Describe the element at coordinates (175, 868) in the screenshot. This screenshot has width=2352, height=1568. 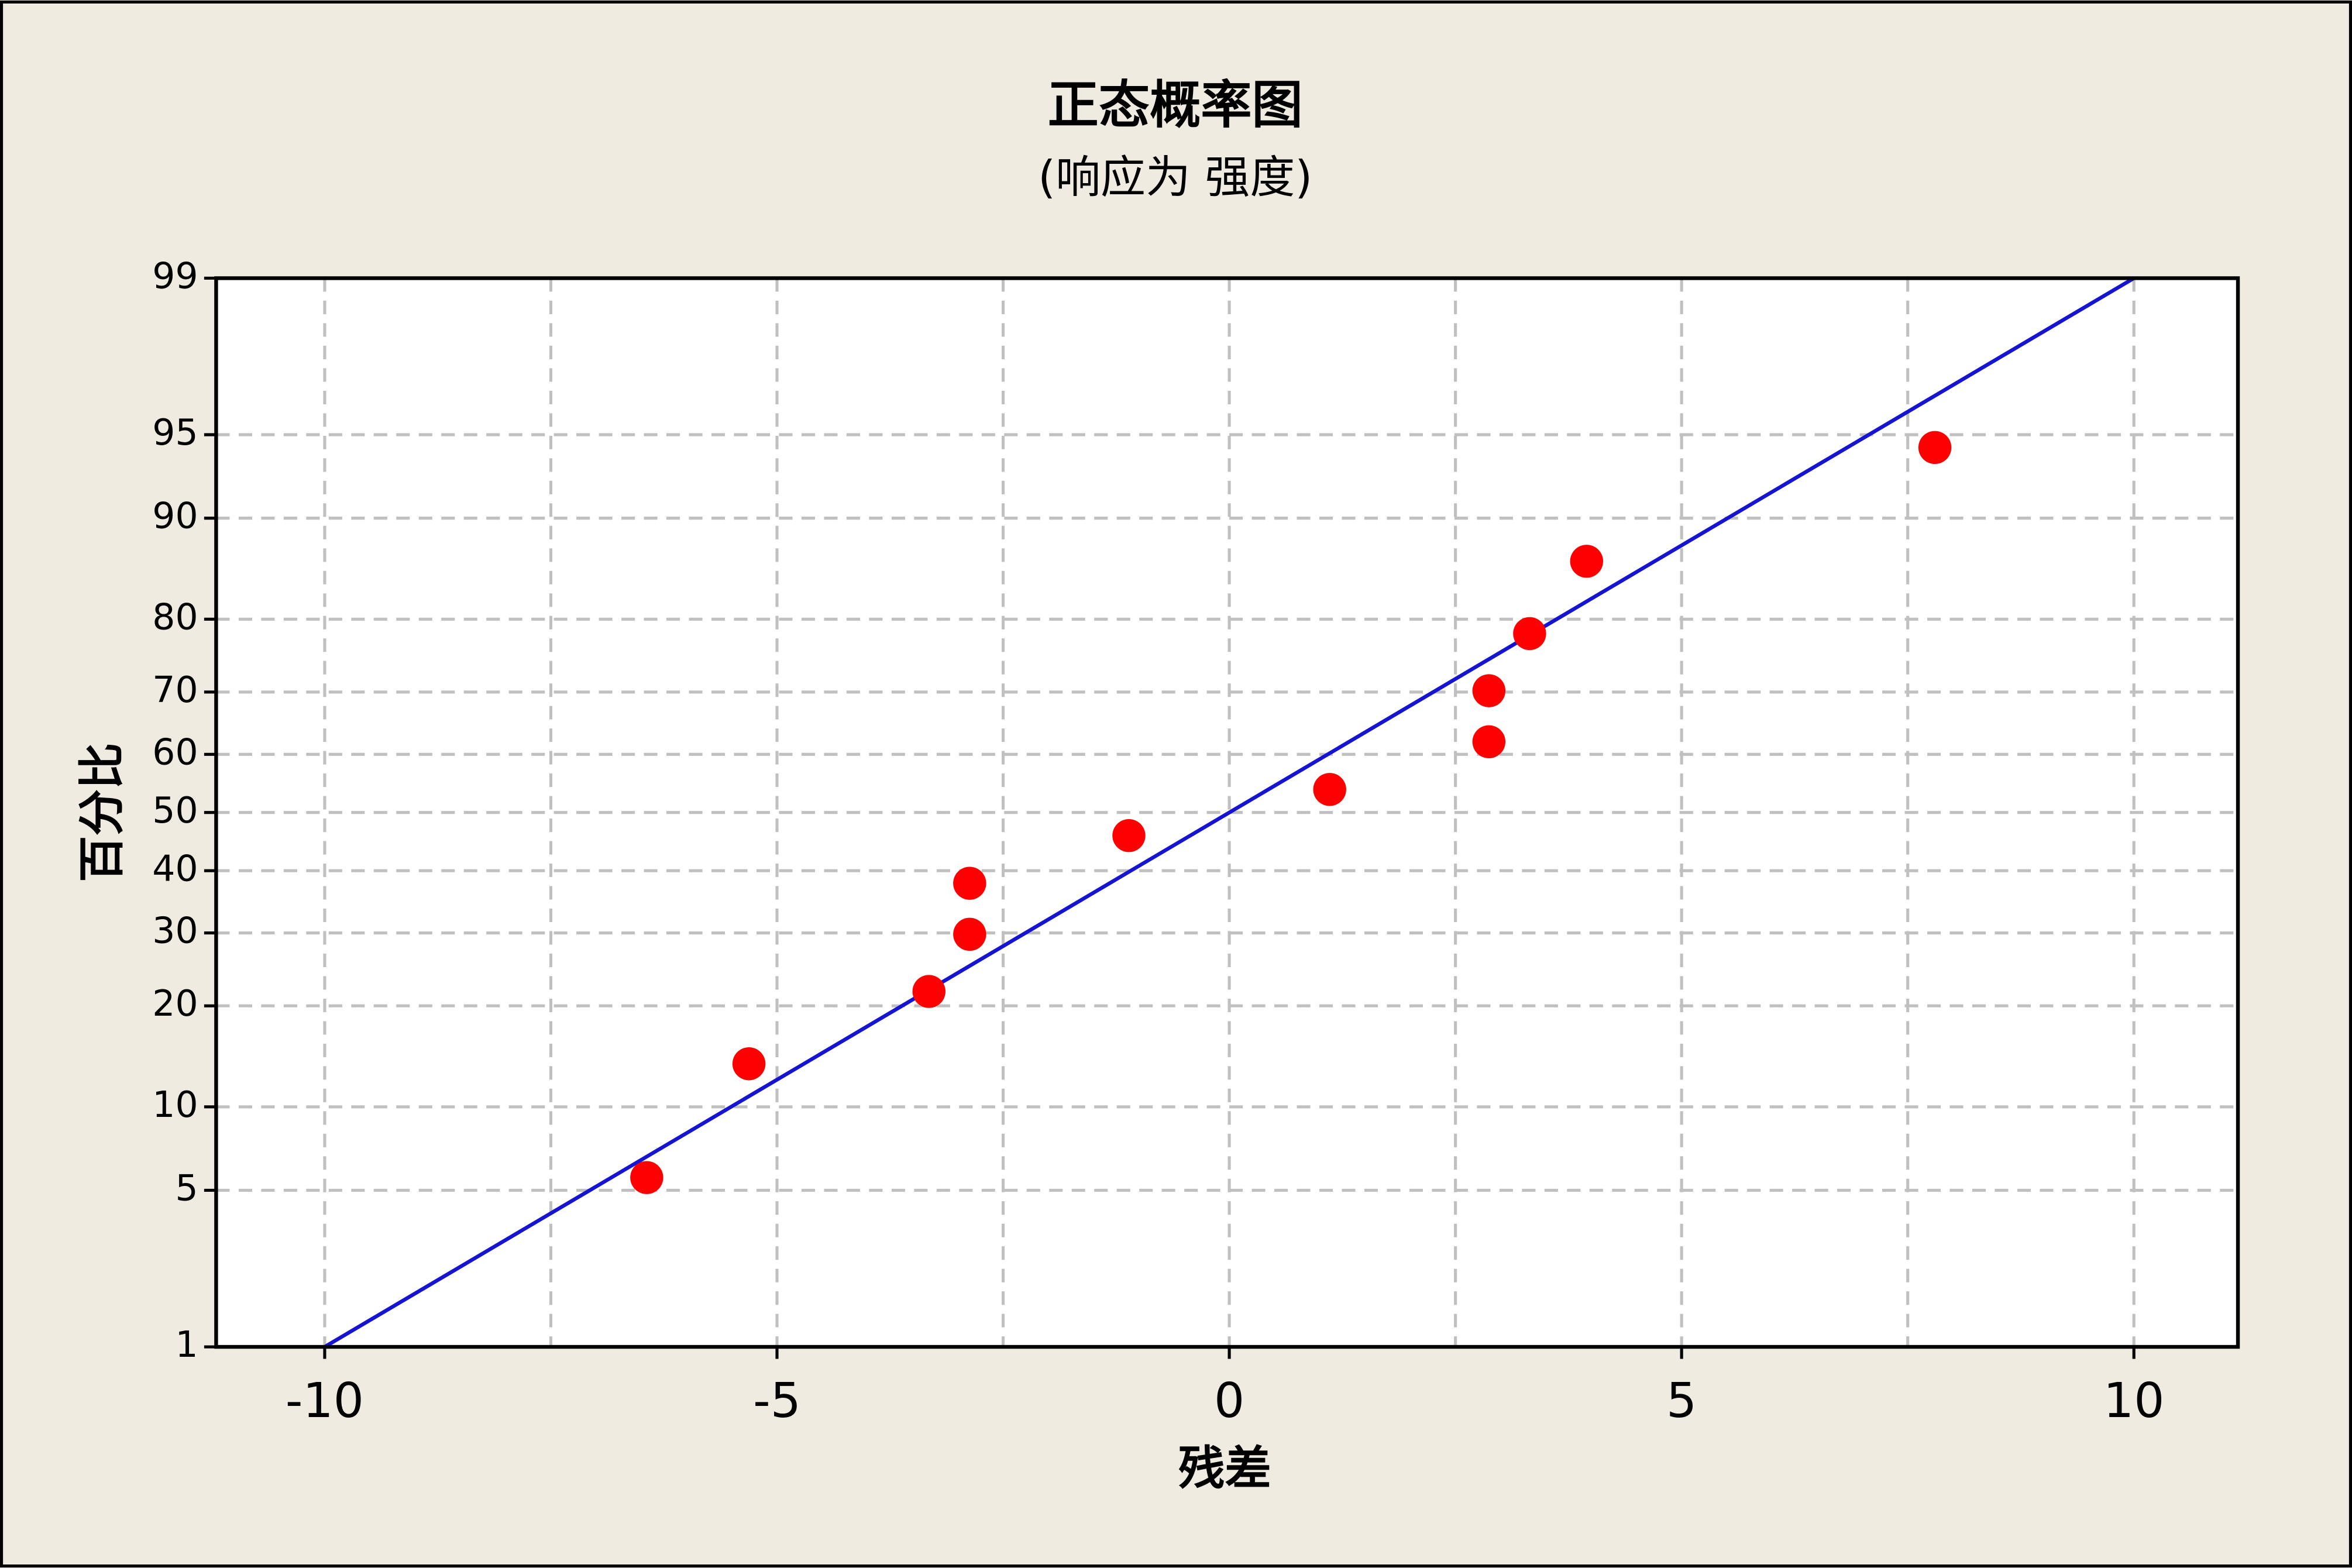
I see `y-tick-label: 40` at that location.